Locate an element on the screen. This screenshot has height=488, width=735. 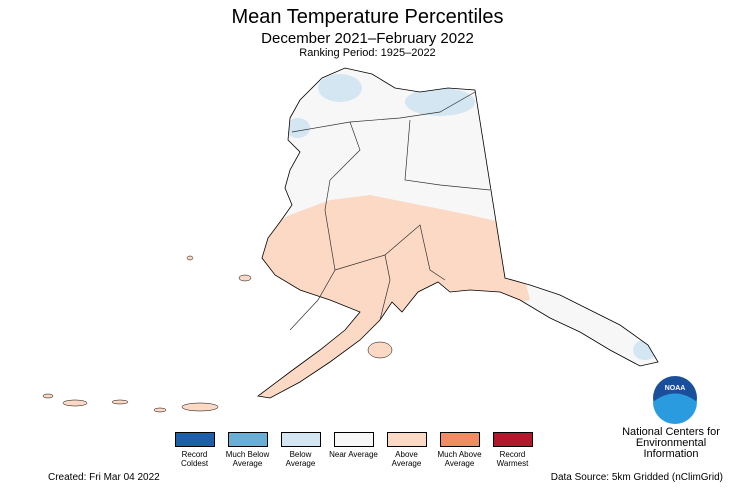
legend-item: Much Below Average is located at coordinates (247, 450).